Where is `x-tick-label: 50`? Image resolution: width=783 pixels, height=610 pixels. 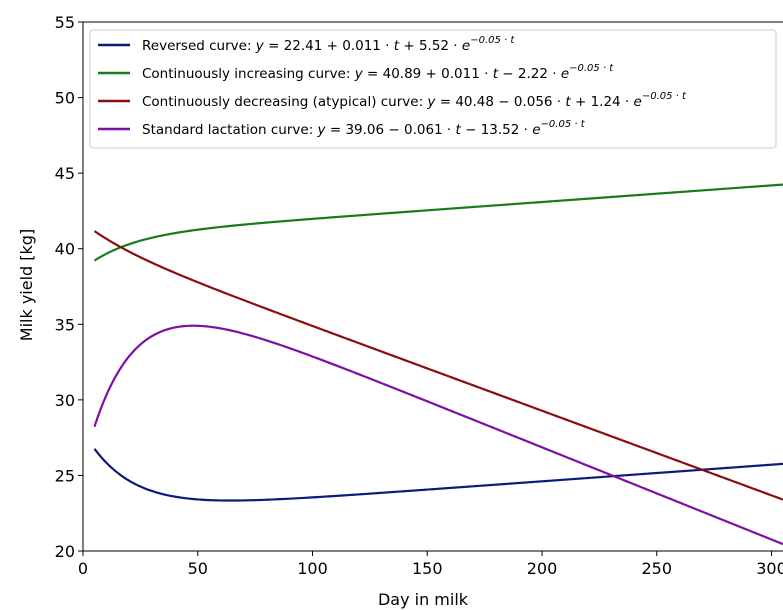
x-tick-label: 50 is located at coordinates (198, 568).